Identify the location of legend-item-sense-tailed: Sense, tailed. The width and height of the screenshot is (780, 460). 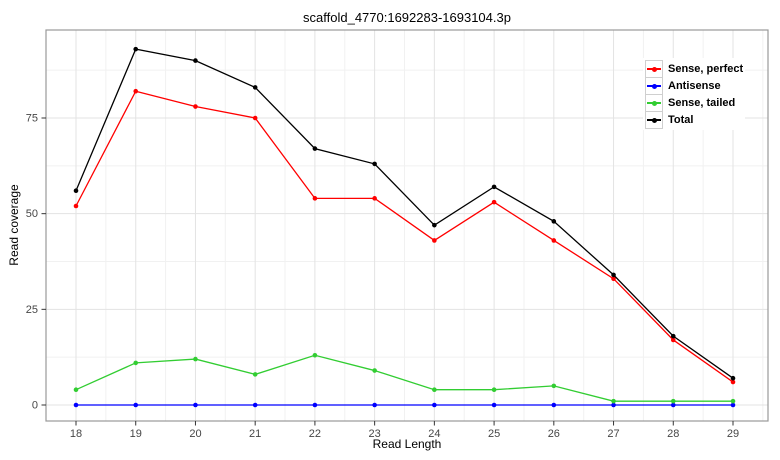
(694, 103).